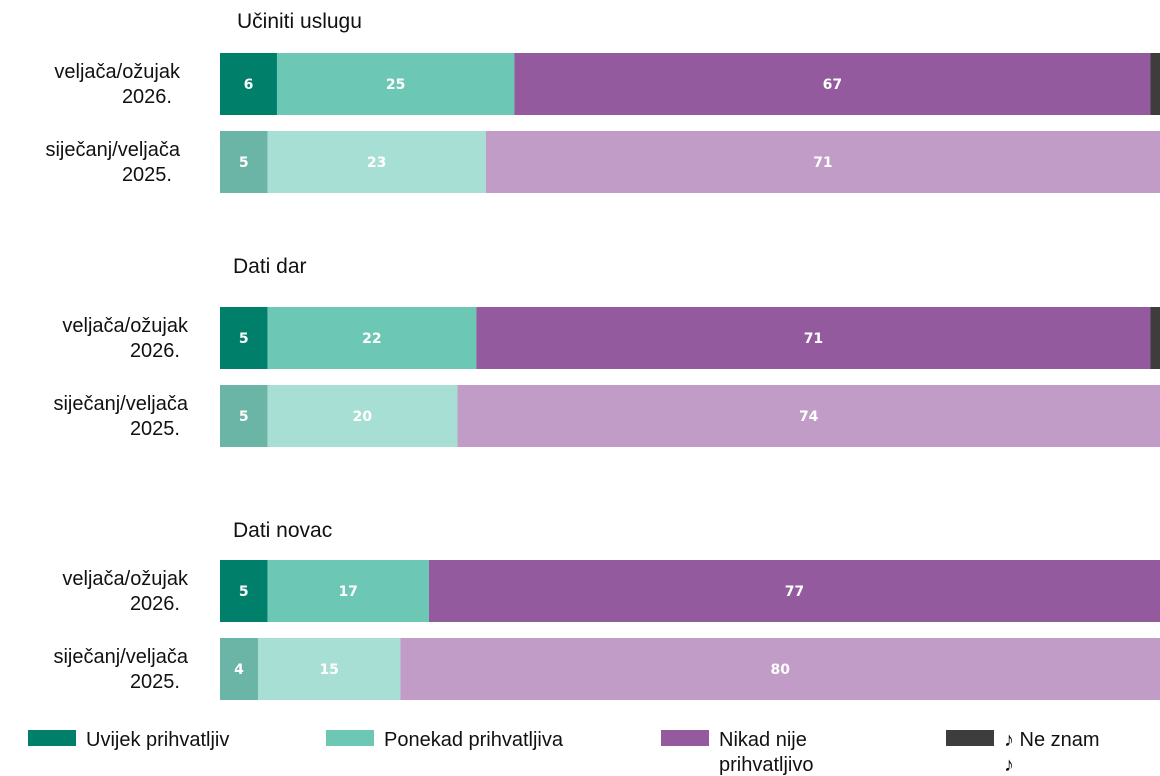 This screenshot has width=1160, height=776. I want to click on group-title: Učiniti uslugu, so click(299, 21).